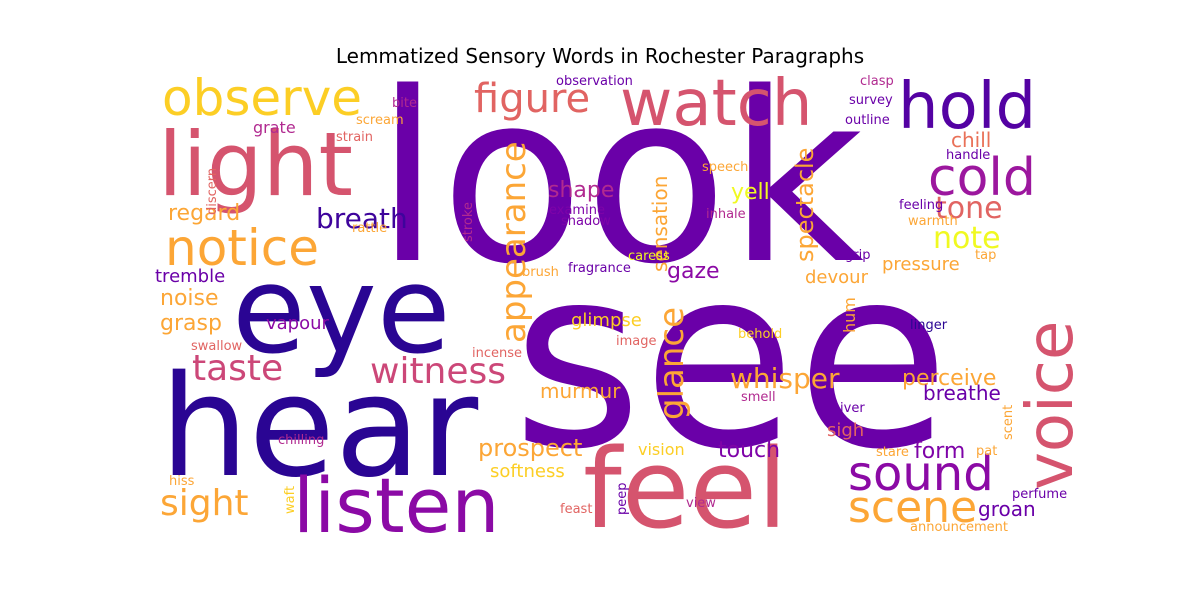 Image resolution: width=1200 pixels, height=600 pixels. Describe the element at coordinates (986, 451) in the screenshot. I see `word-pat: pat` at that location.